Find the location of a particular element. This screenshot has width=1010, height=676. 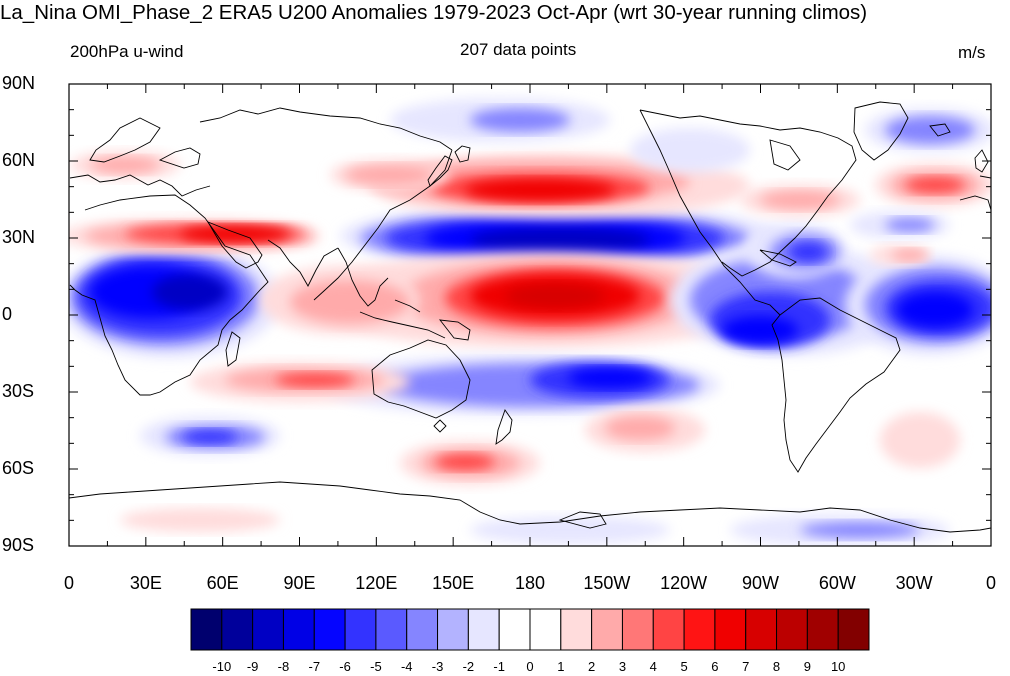

lon-label: 60E is located at coordinates (222, 583).